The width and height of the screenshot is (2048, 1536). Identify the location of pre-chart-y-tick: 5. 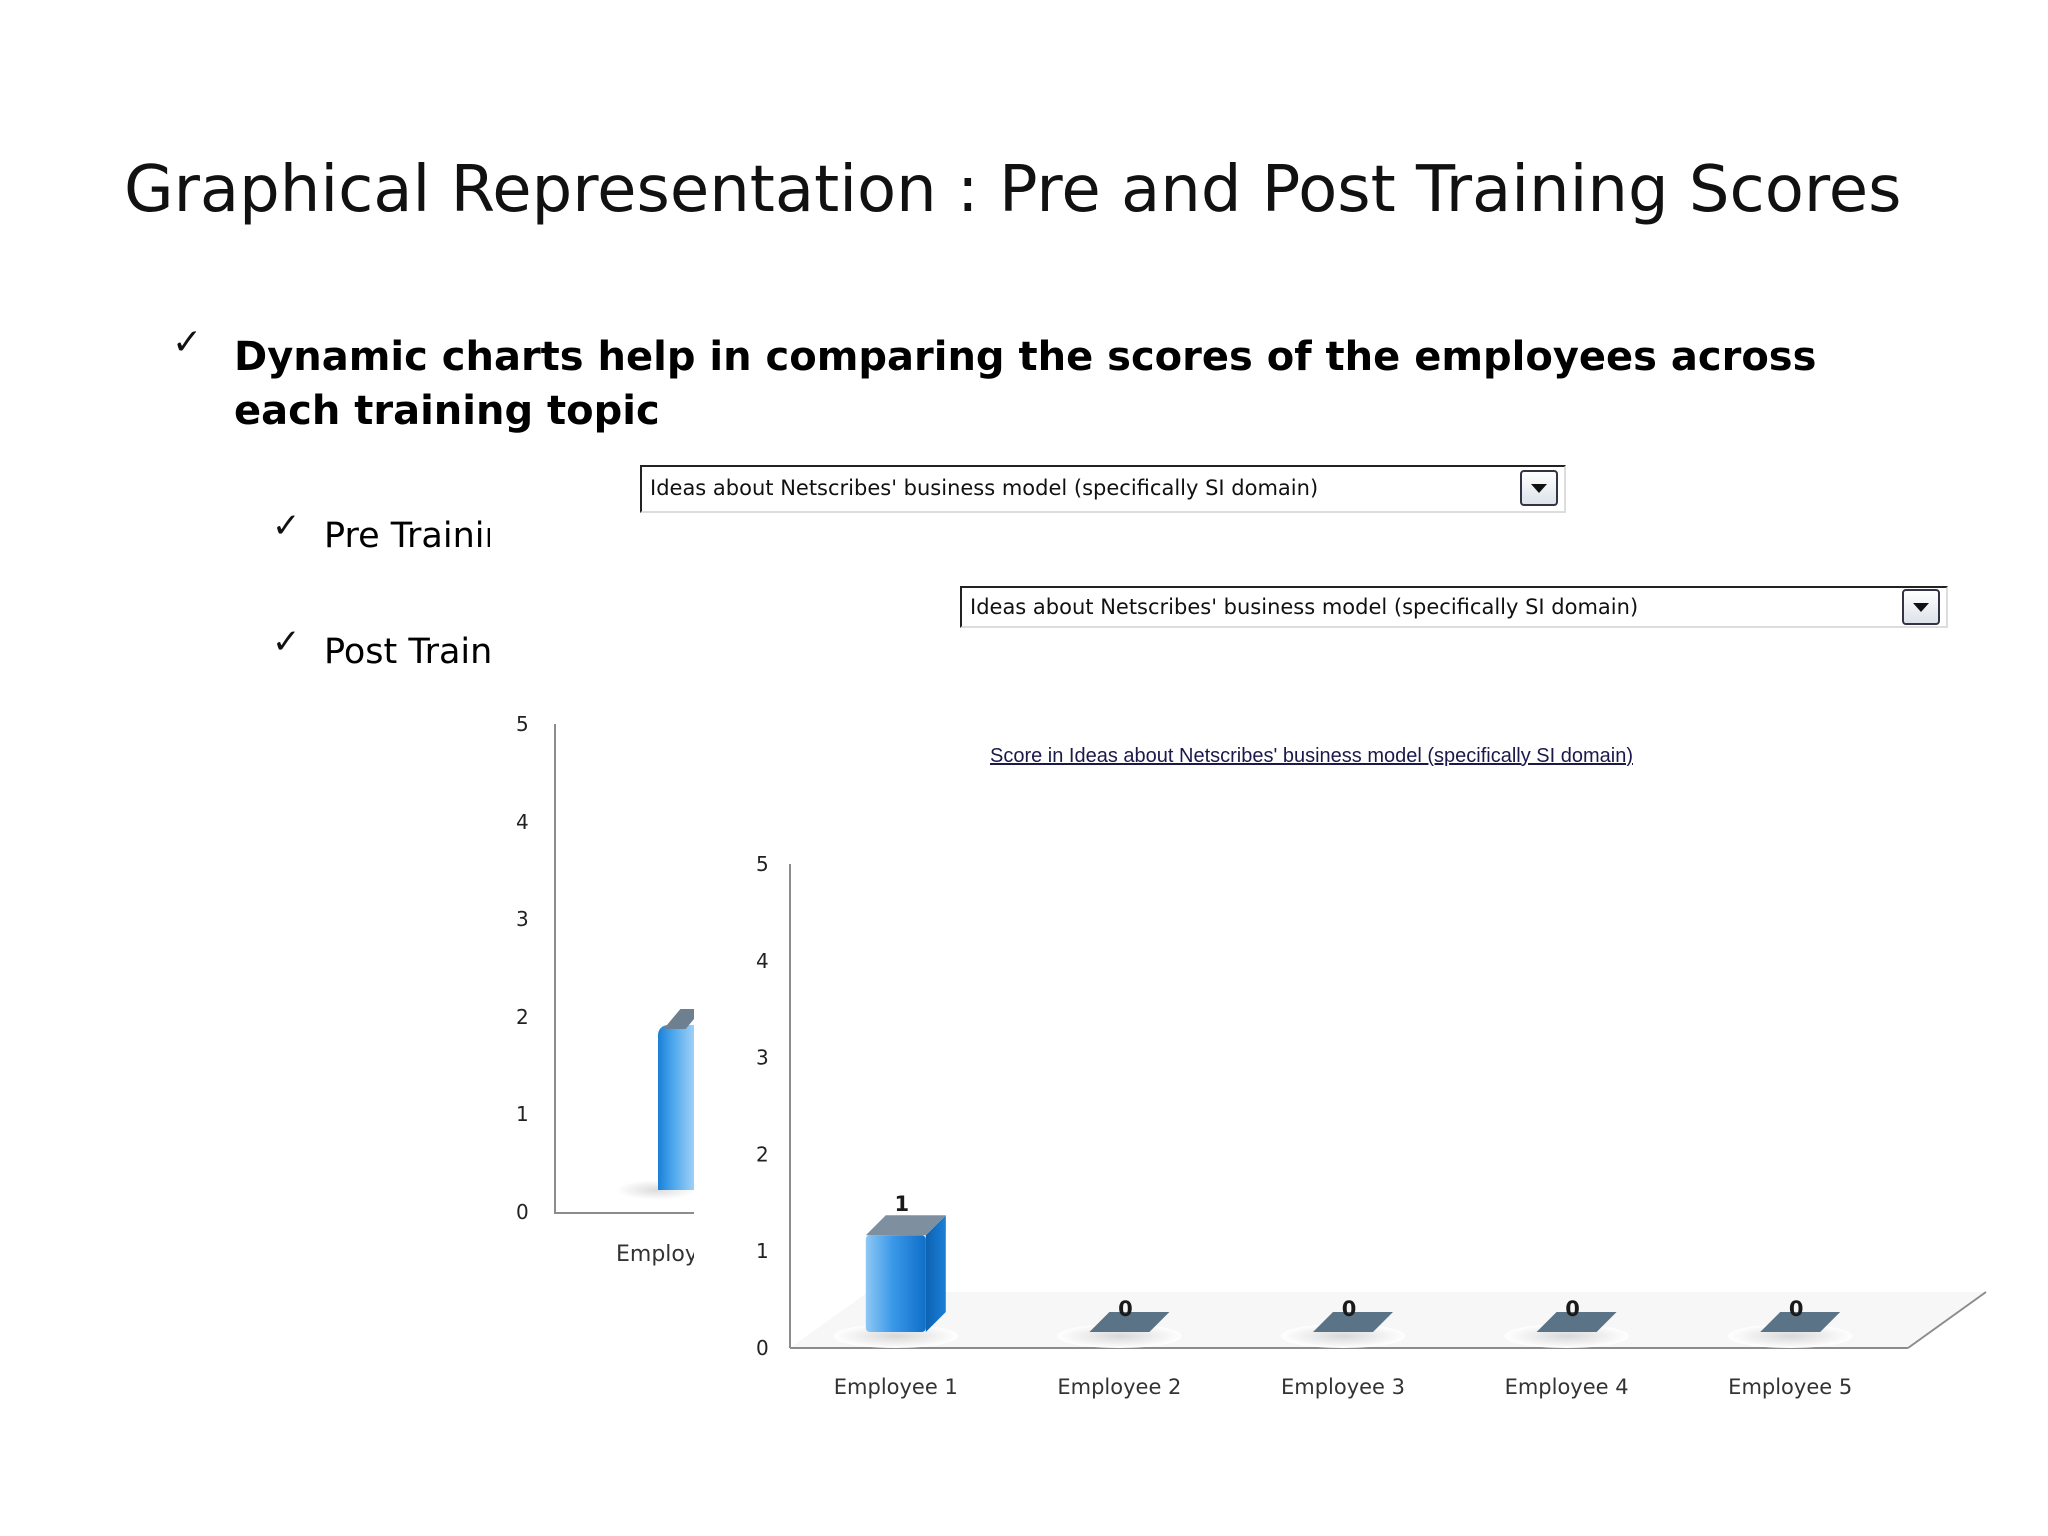
(522, 724).